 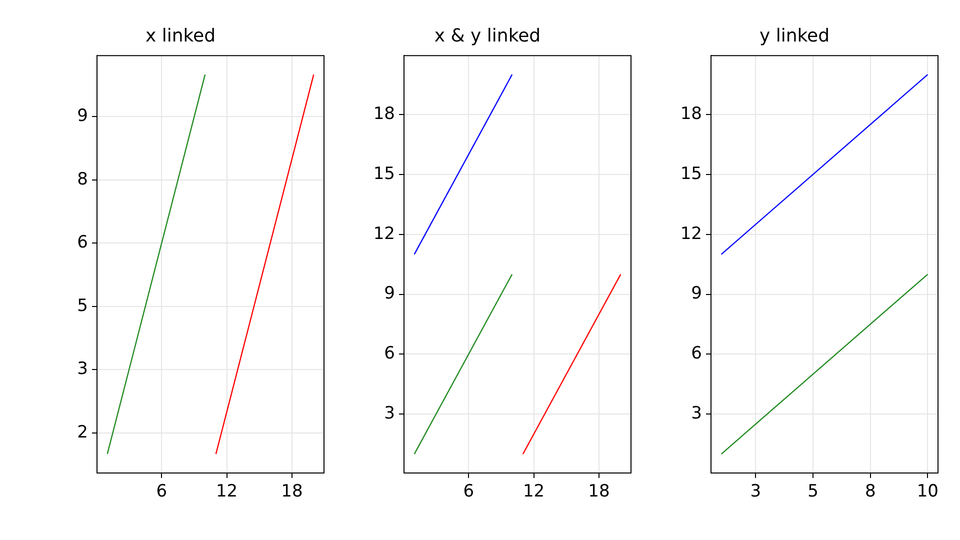 What do you see at coordinates (794, 35) in the screenshot?
I see `chart-title: y linked` at bounding box center [794, 35].